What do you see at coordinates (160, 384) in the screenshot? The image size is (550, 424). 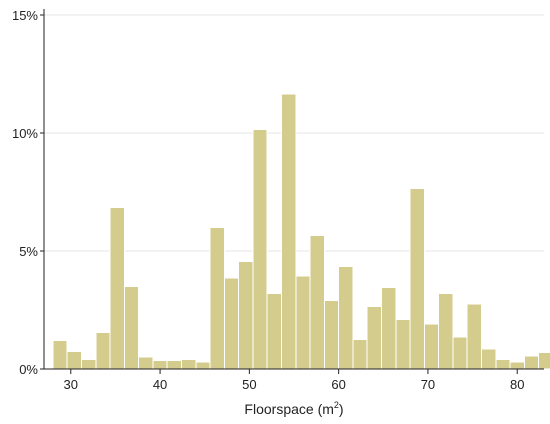 I see `x-tick-label: 40` at bounding box center [160, 384].